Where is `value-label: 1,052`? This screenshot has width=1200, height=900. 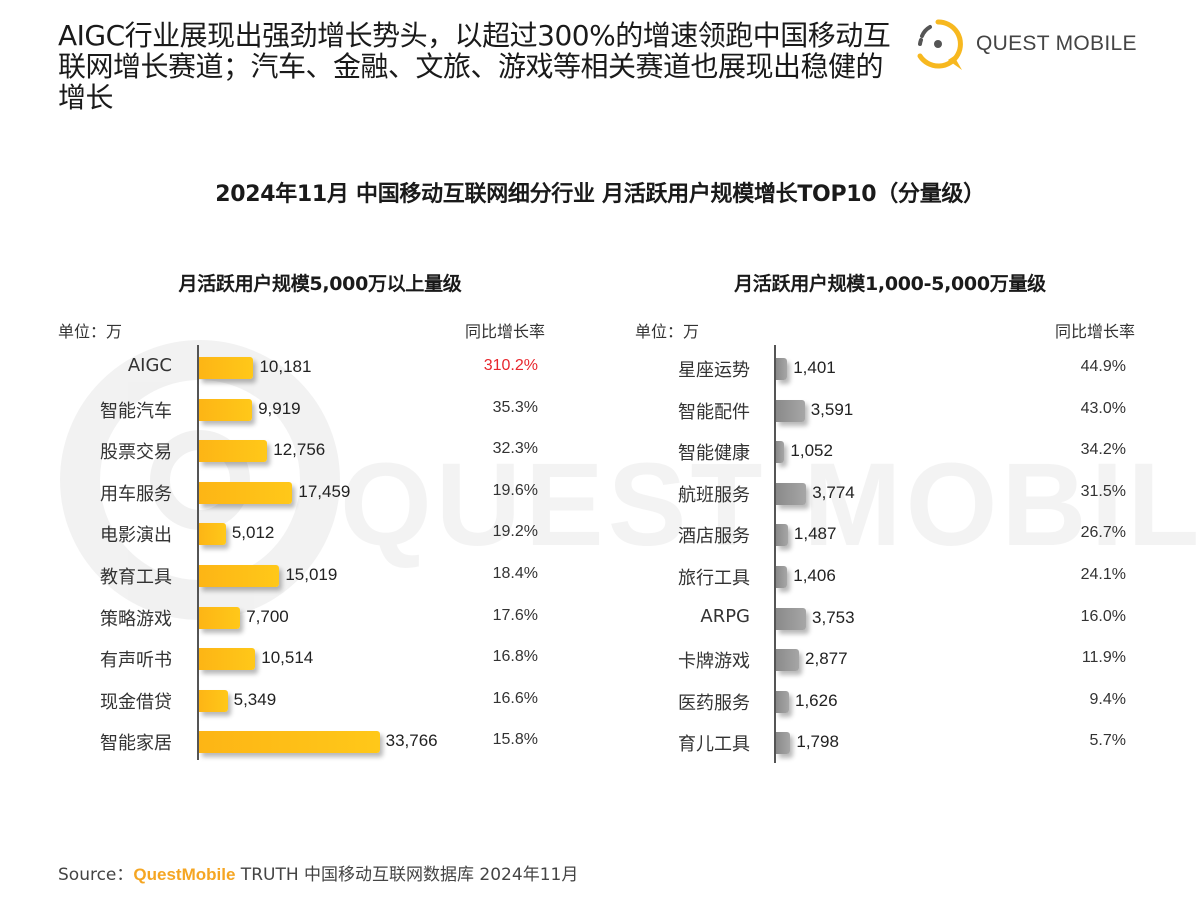 value-label: 1,052 is located at coordinates (811, 451).